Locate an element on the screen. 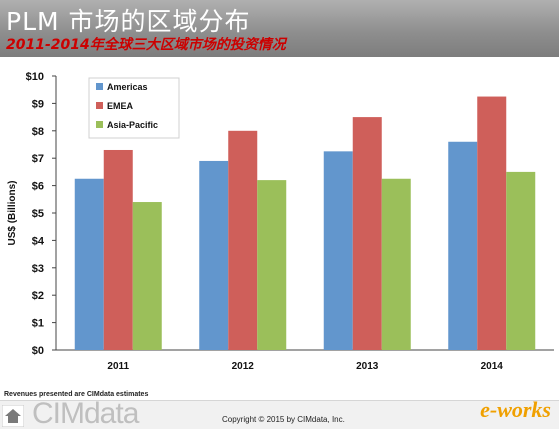 This screenshot has width=559, height=431. y-tick-label: $10 is located at coordinates (35, 77).